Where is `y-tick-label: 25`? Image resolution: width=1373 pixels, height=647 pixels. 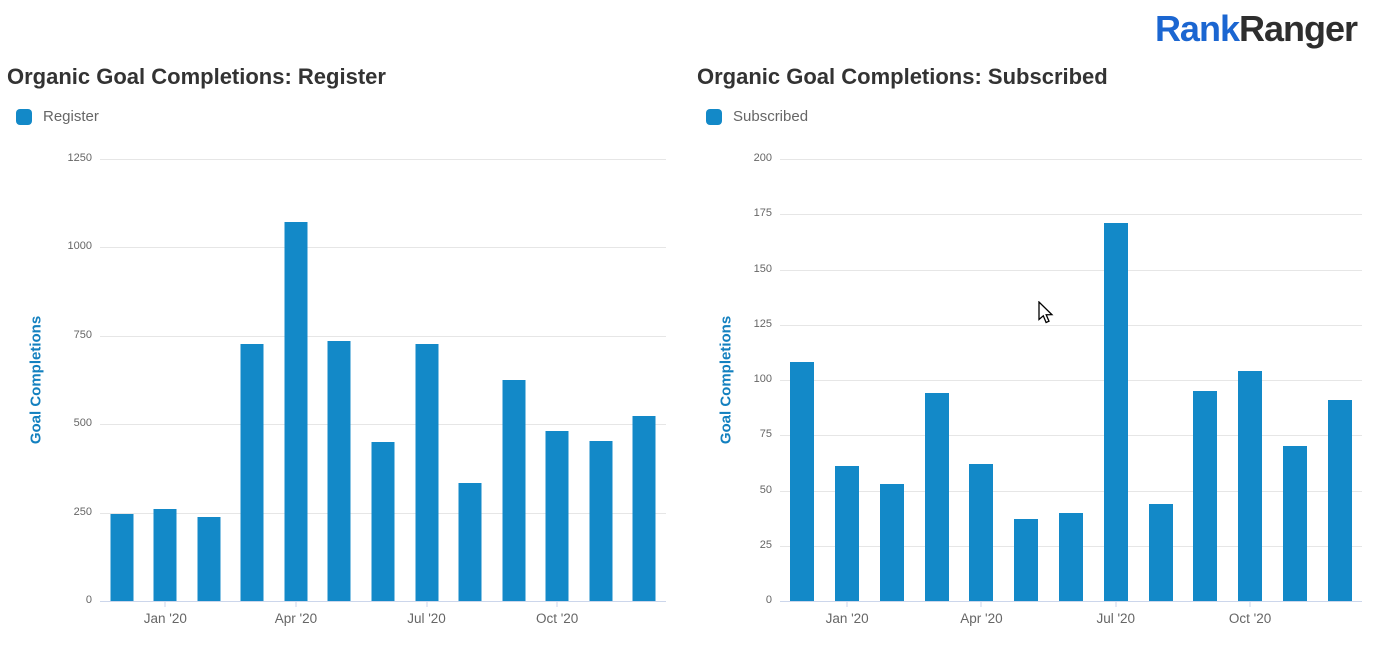
y-tick-label: 25 is located at coordinates (765, 544).